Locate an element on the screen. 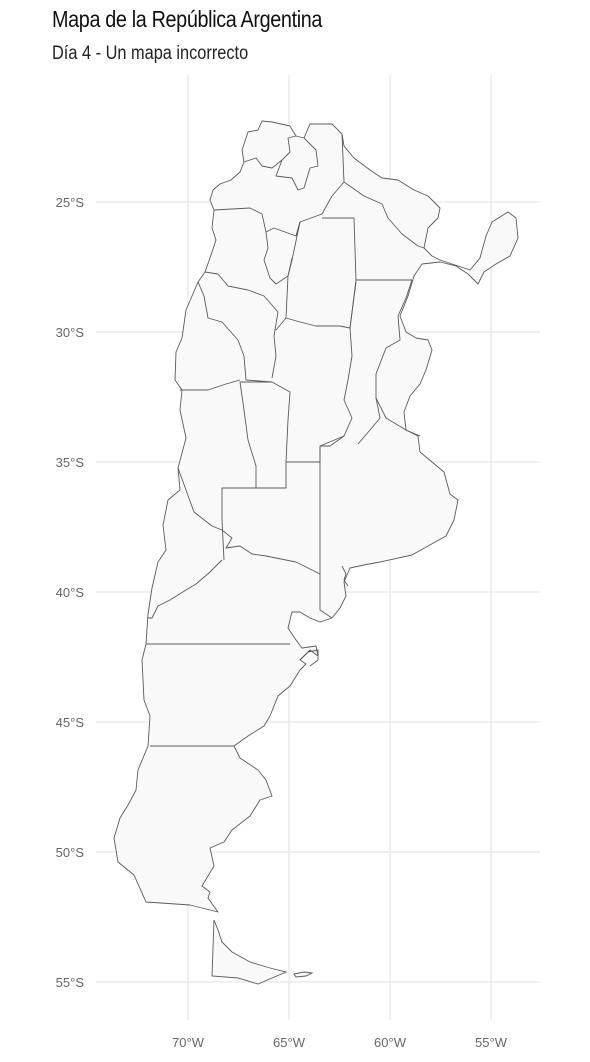 Image resolution: width=590 pixels, height=1062 pixels. peninsula-valdes is located at coordinates (309, 658).